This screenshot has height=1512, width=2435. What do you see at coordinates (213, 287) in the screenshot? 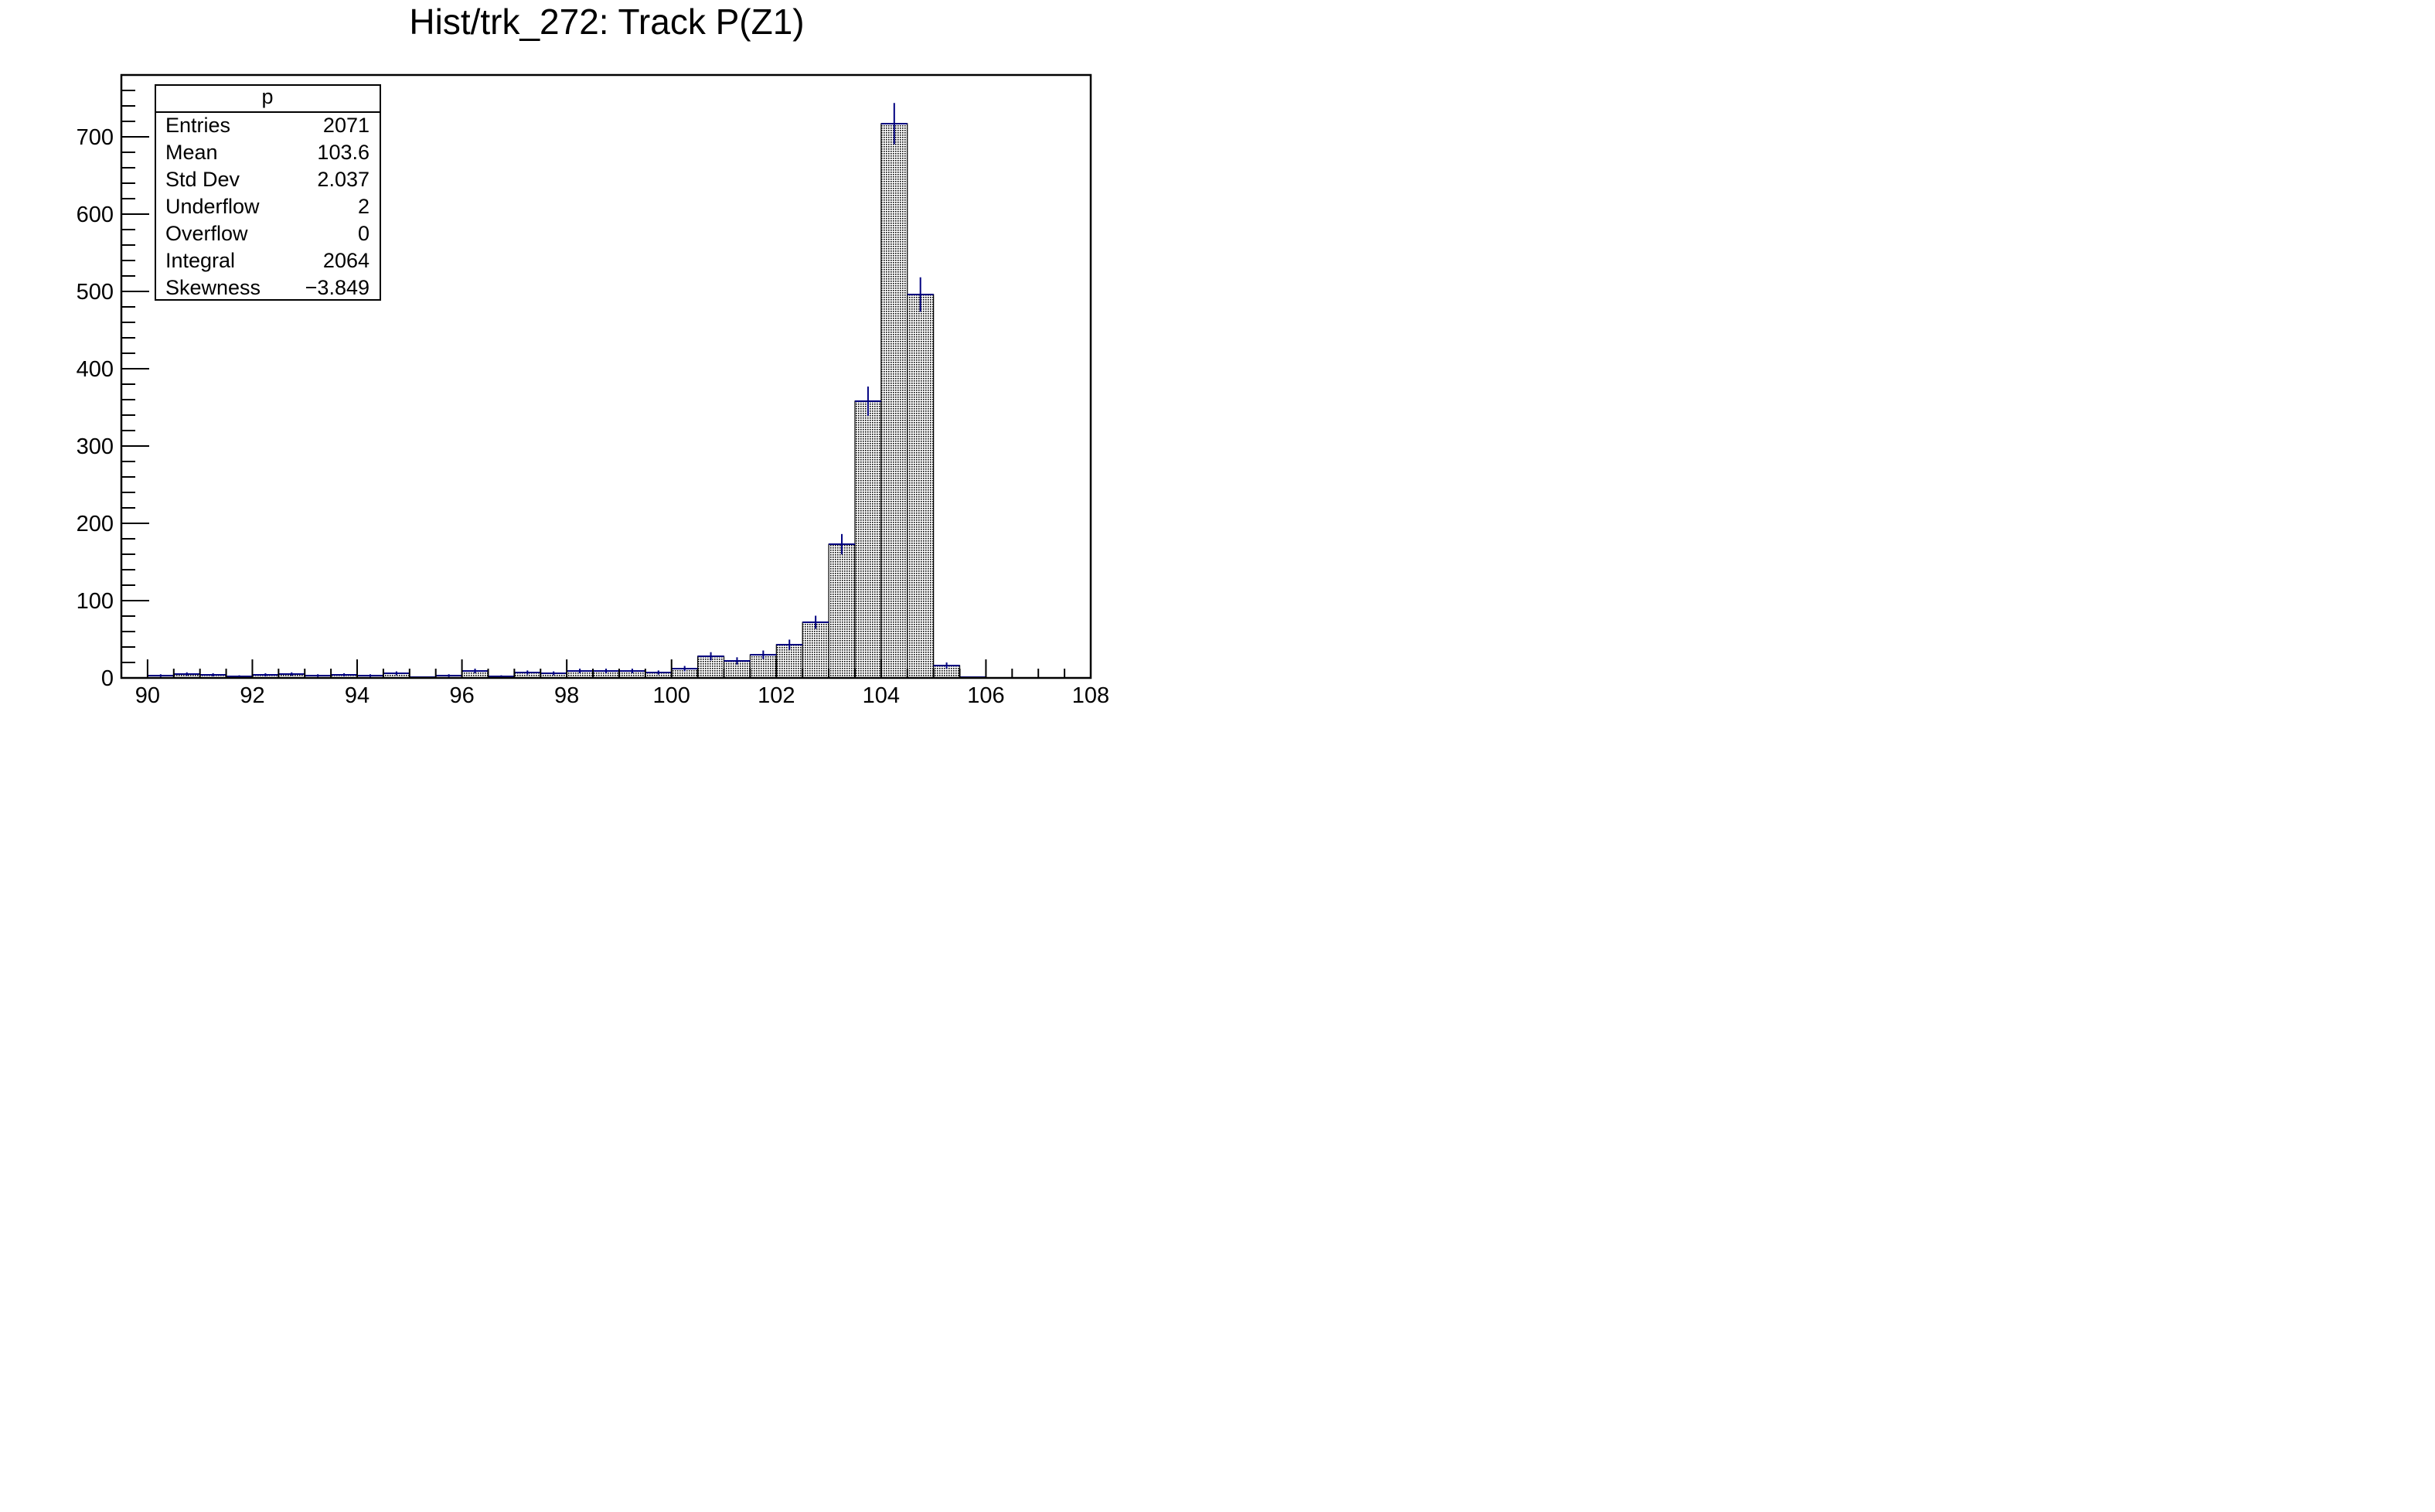
I see `stats-row-label: Skewness` at bounding box center [213, 287].